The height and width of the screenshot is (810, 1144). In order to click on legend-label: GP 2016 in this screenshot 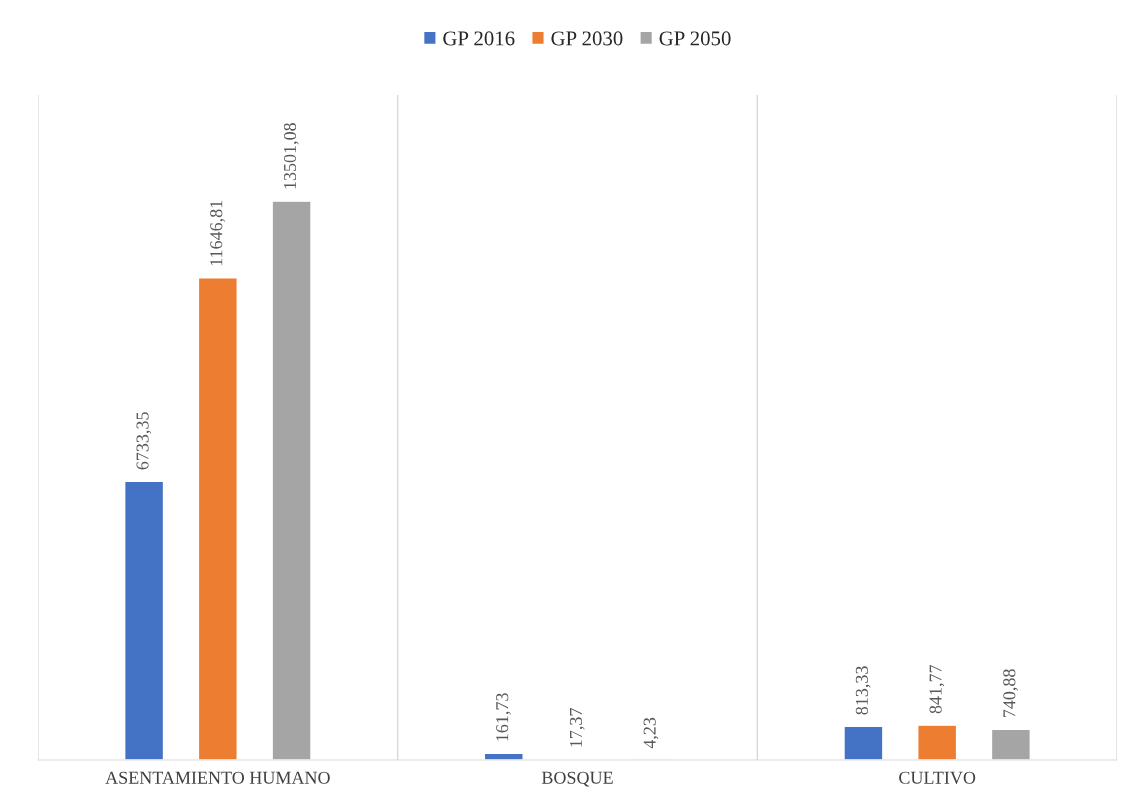, I will do `click(479, 38)`.